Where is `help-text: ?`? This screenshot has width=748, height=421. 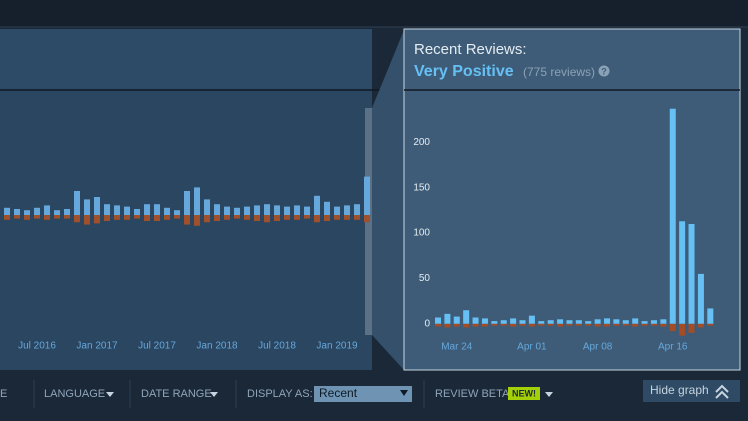 help-text: ? is located at coordinates (604, 71).